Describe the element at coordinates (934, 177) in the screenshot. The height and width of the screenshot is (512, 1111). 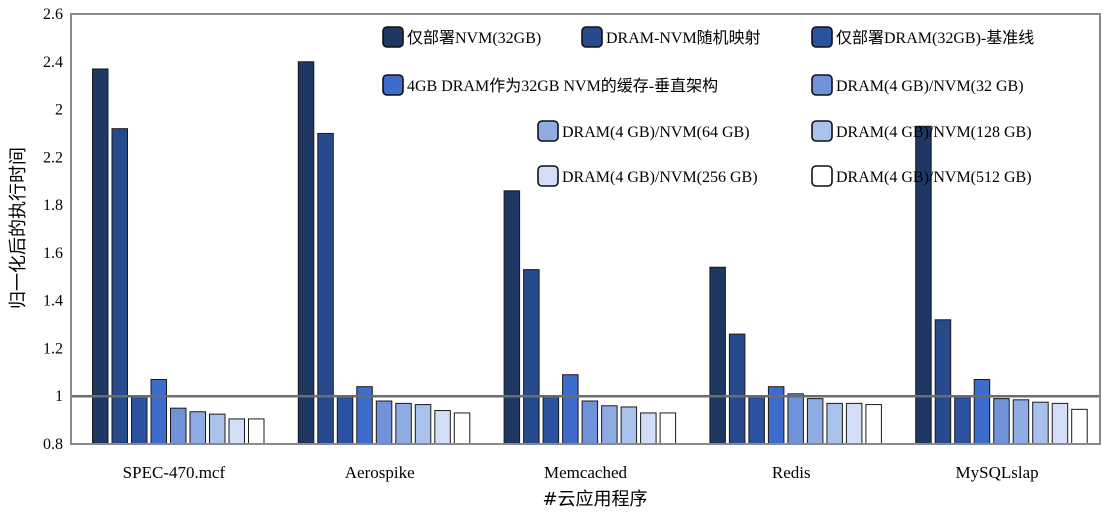
I see `legend-label: DRAM(4 GB)/NVM(512 GB)` at that location.